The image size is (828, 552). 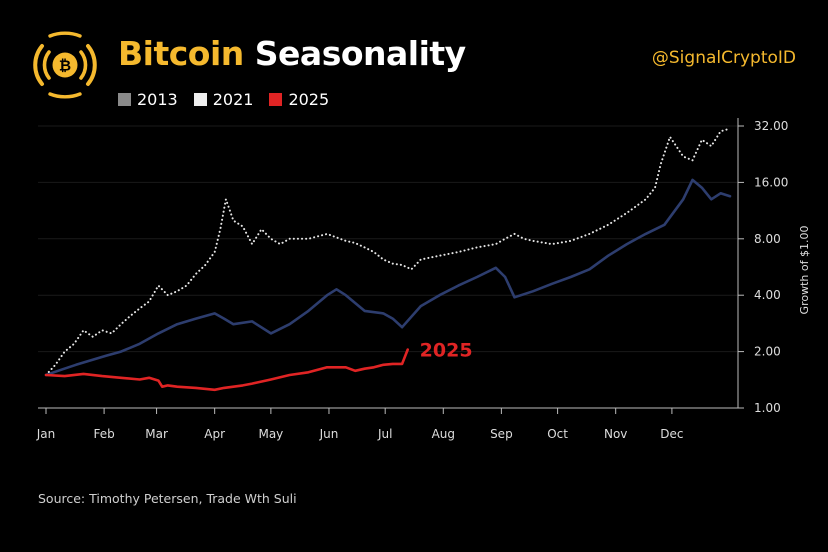 I want to click on x-tick-label: Mar, so click(x=156, y=434).